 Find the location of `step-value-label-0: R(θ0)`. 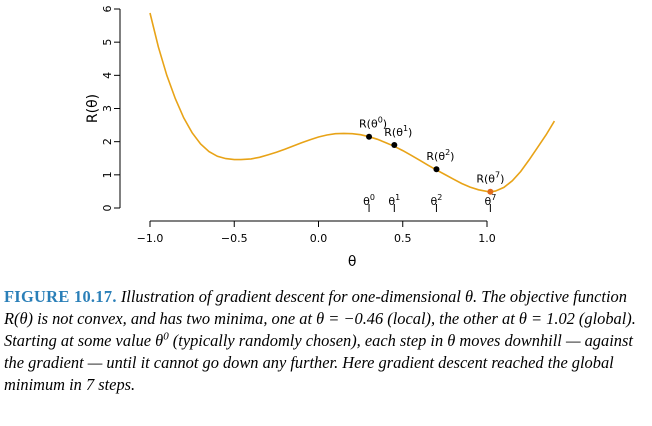

step-value-label-0: R(θ0) is located at coordinates (373, 123).